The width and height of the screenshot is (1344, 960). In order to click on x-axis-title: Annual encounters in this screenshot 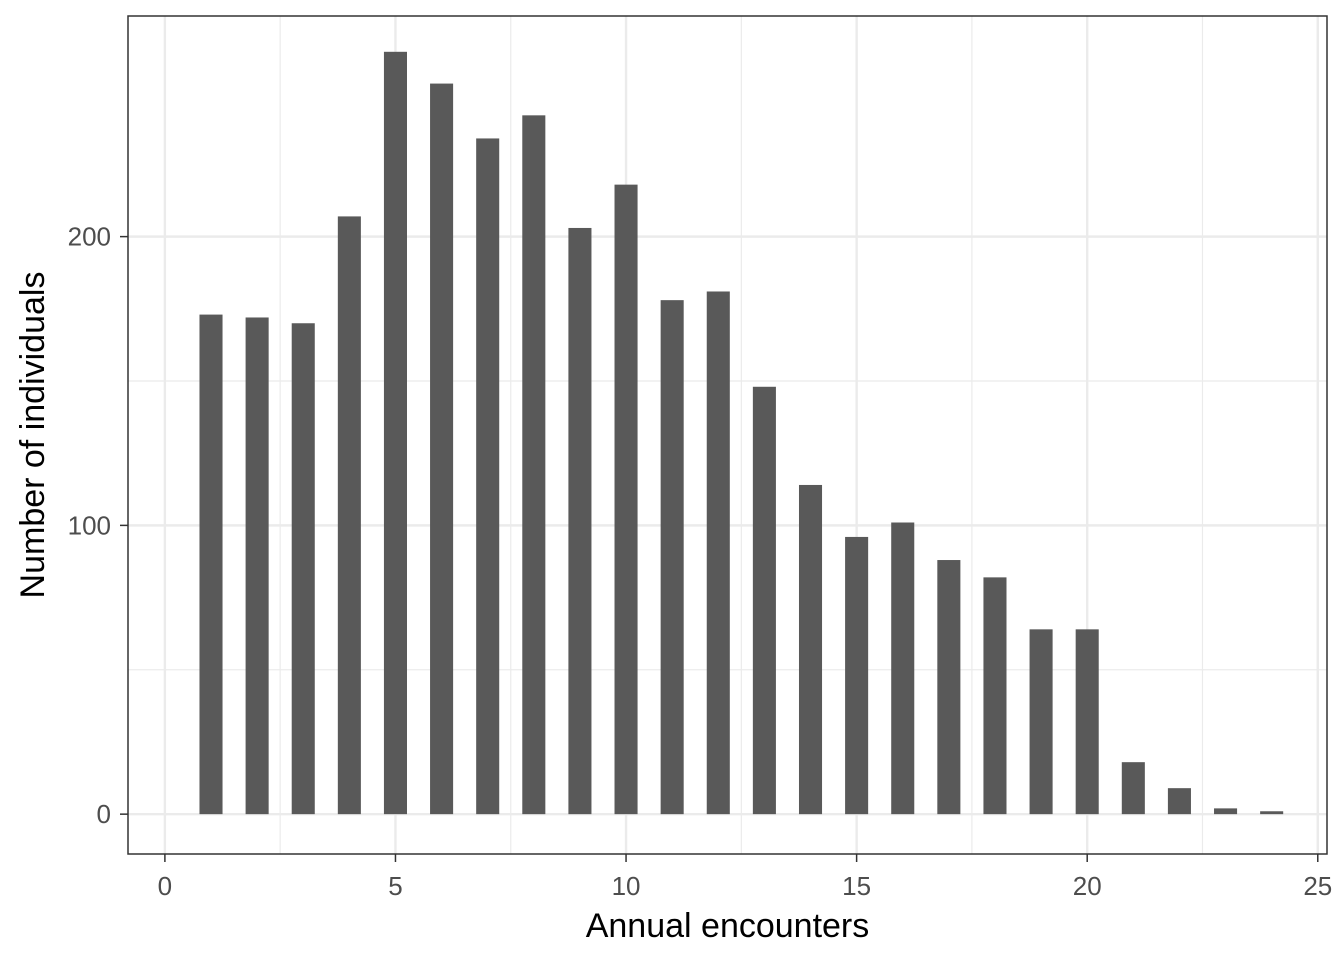, I will do `click(728, 926)`.